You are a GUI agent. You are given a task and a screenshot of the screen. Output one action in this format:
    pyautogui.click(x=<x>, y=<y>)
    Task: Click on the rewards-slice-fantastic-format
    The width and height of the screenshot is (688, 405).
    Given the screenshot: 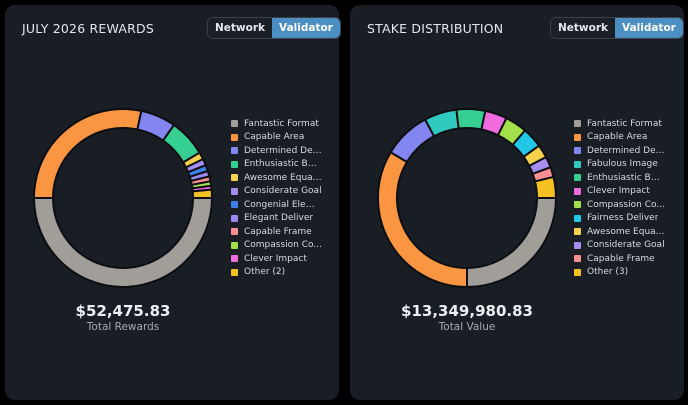 What is the action you would take?
    pyautogui.click(x=123, y=242)
    